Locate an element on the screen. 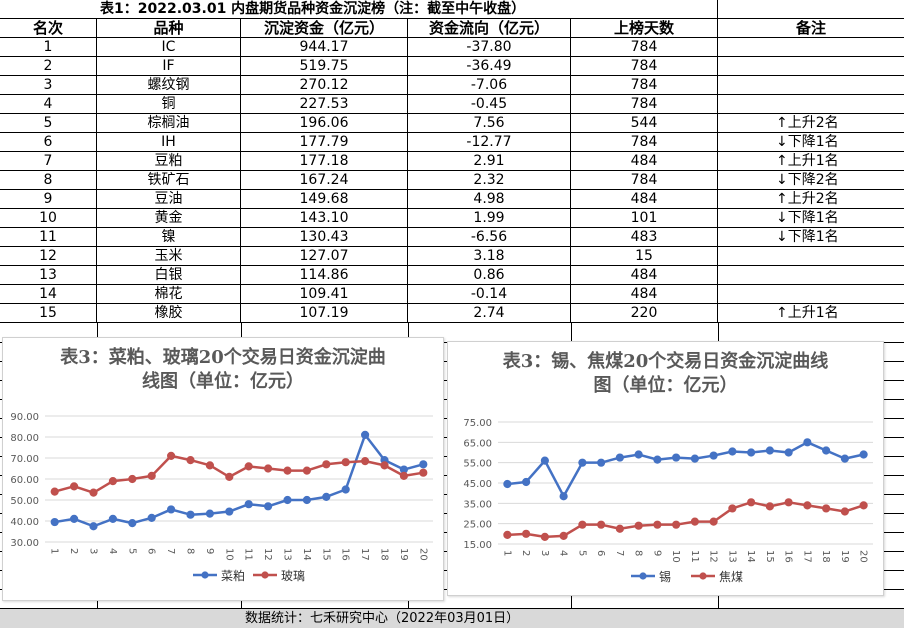 The height and width of the screenshot is (629, 904). y-tick-label: 75.00 is located at coordinates (477, 423).